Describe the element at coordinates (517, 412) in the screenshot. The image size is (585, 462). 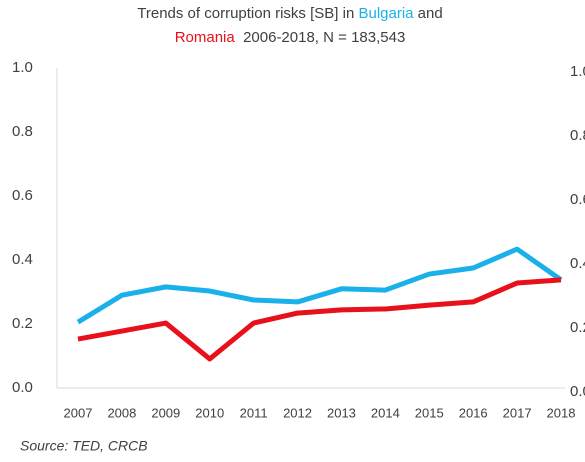
I see `x-tick-label: 2017` at that location.